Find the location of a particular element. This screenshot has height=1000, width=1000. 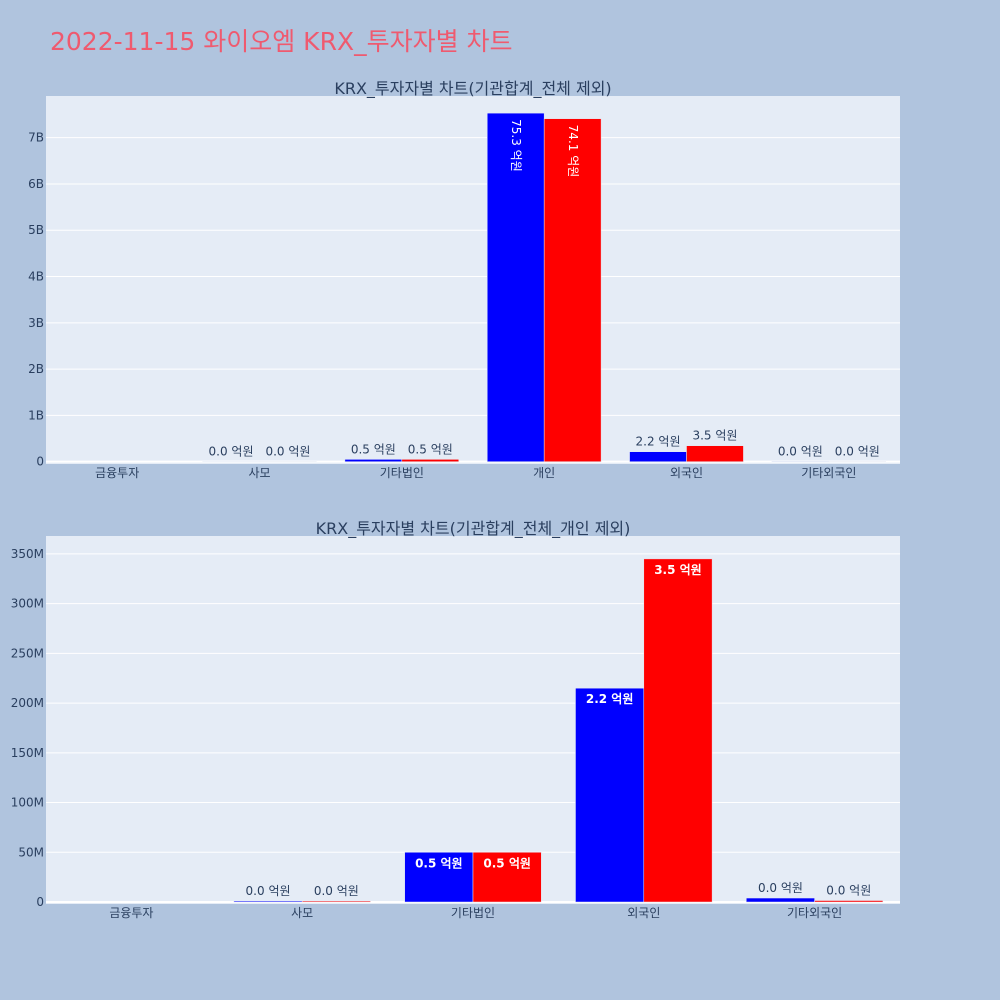

y-tick-label: 4B is located at coordinates (36, 277).